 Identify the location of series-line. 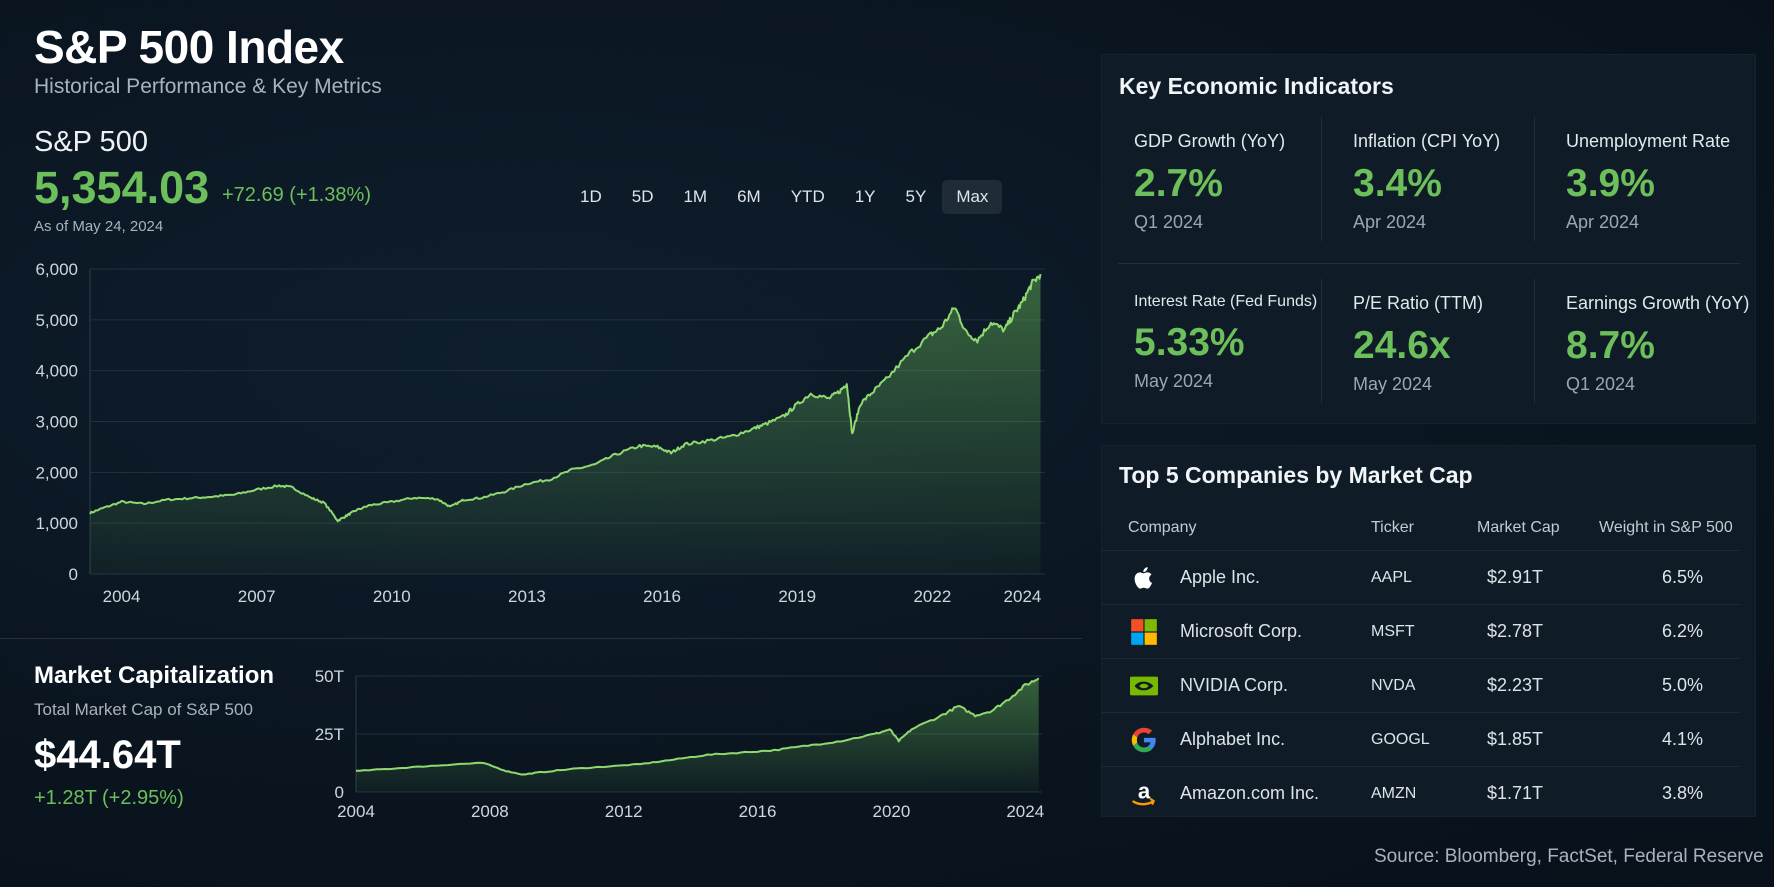
(697, 726).